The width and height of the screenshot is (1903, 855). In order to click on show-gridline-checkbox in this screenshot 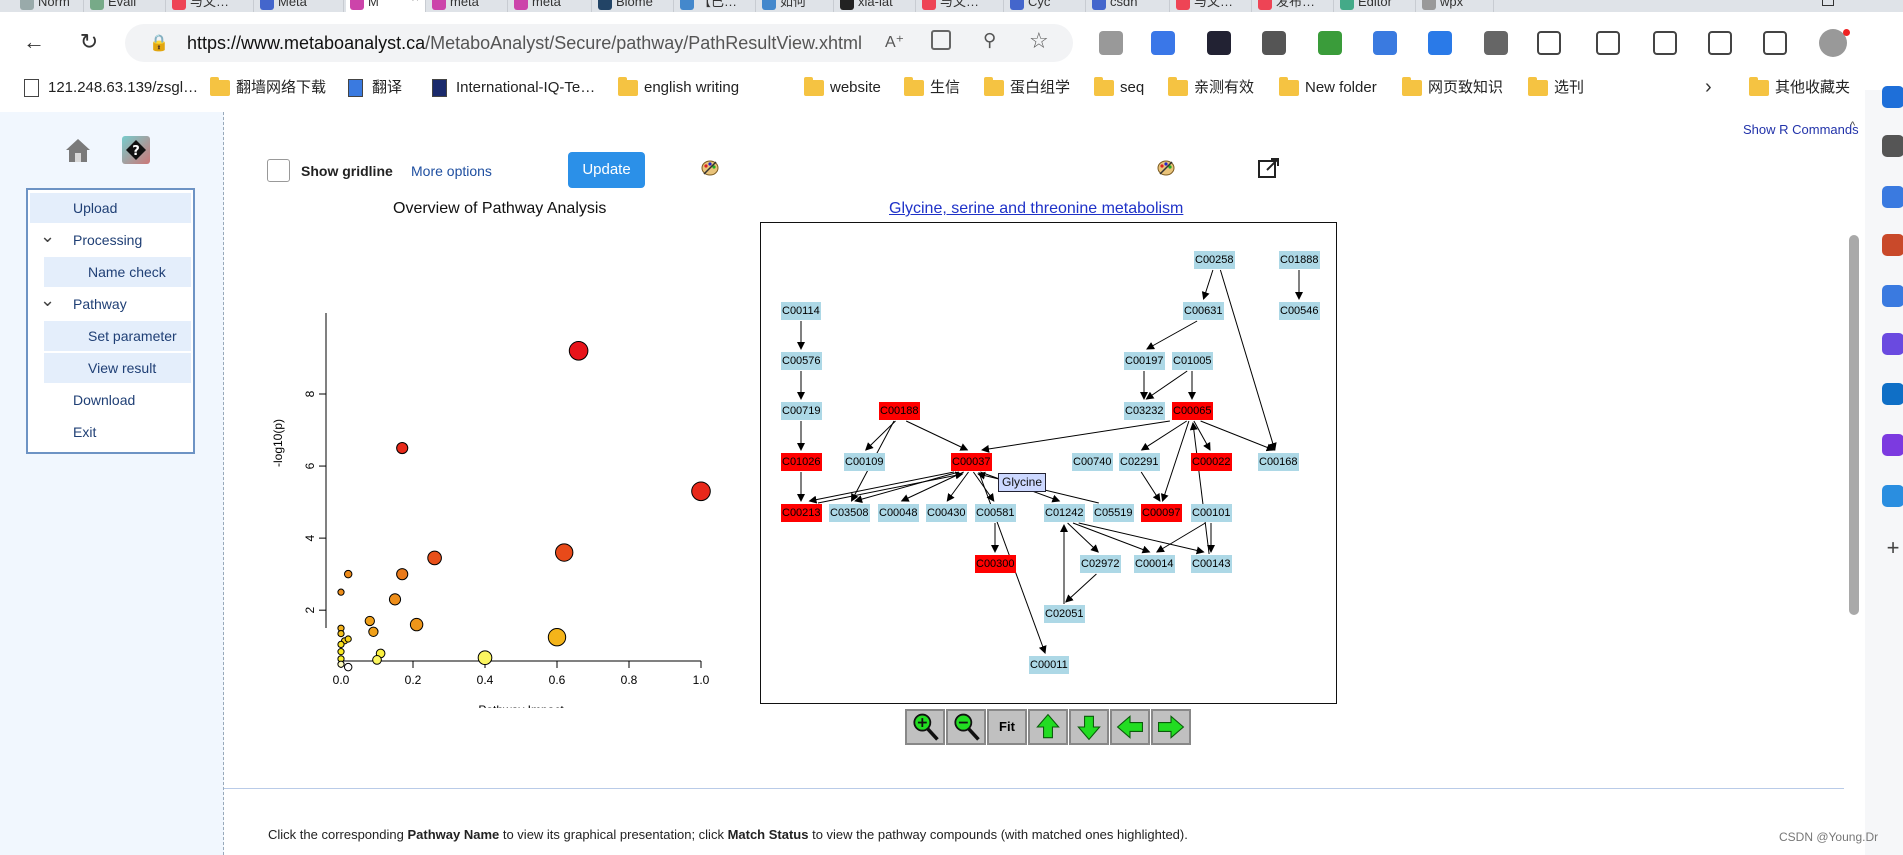, I will do `click(278, 170)`.